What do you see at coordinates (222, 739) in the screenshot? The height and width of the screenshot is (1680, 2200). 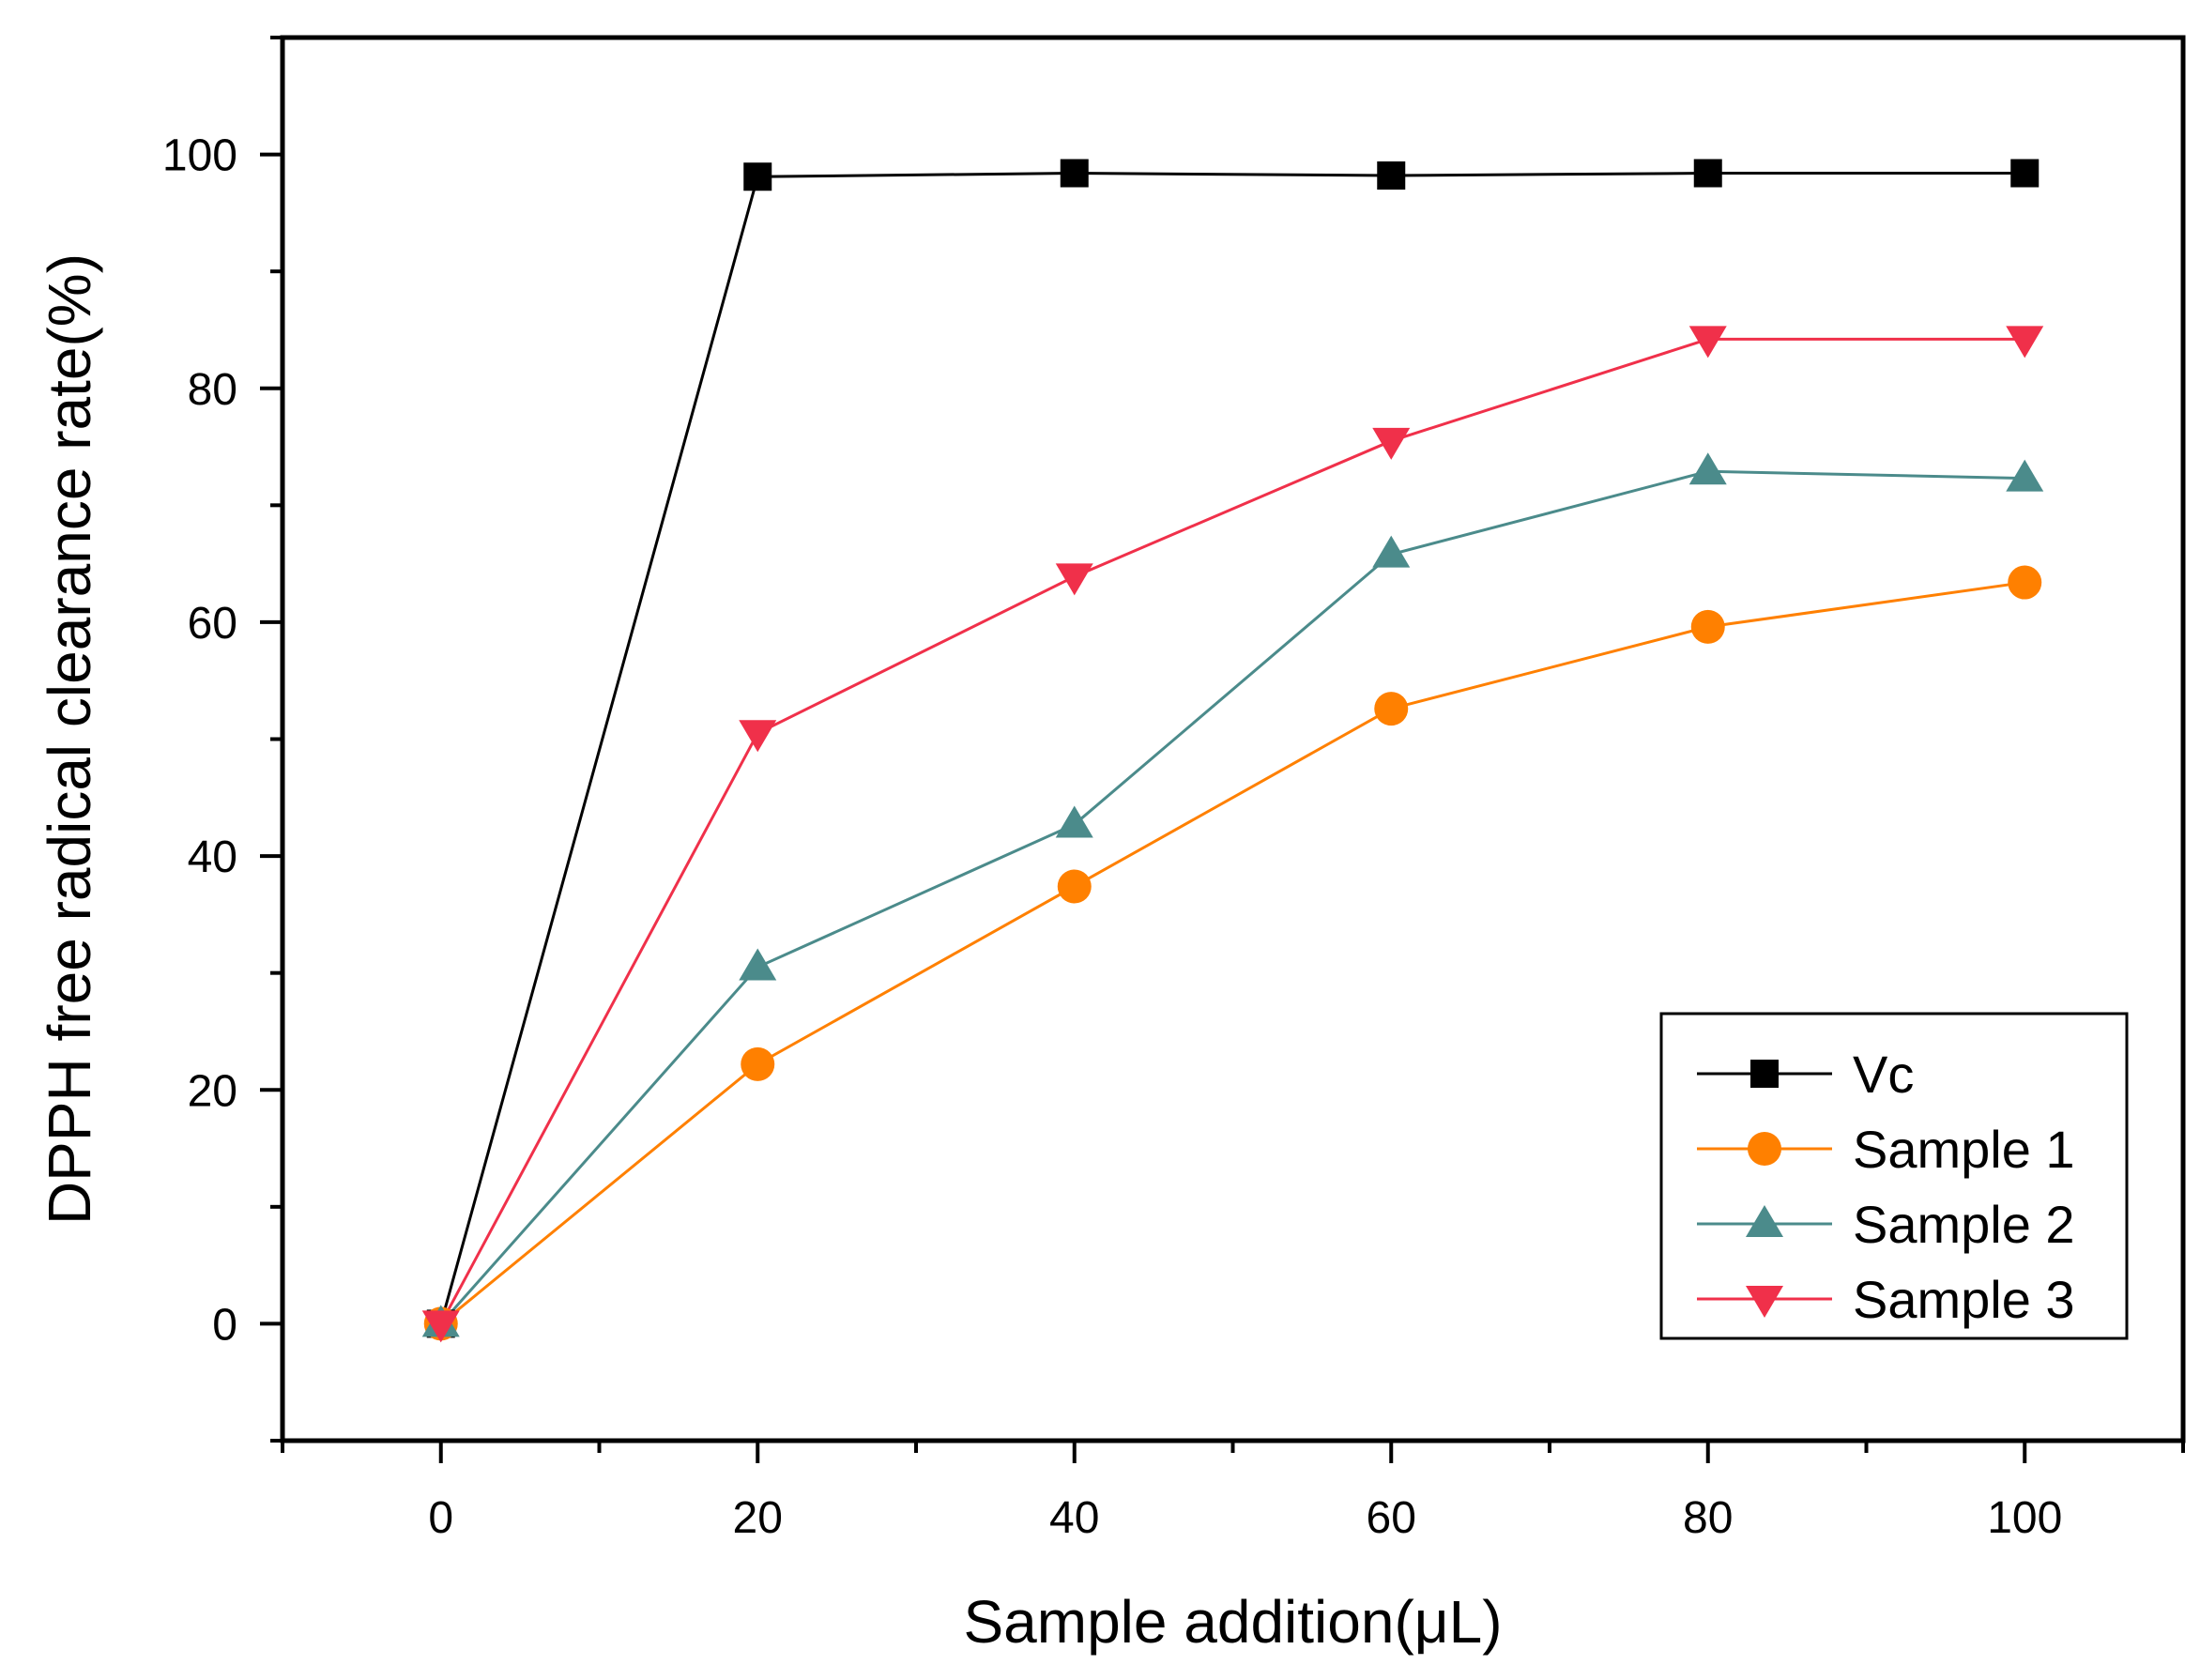 I see `y-axis: 0 20 40 60 80 100` at bounding box center [222, 739].